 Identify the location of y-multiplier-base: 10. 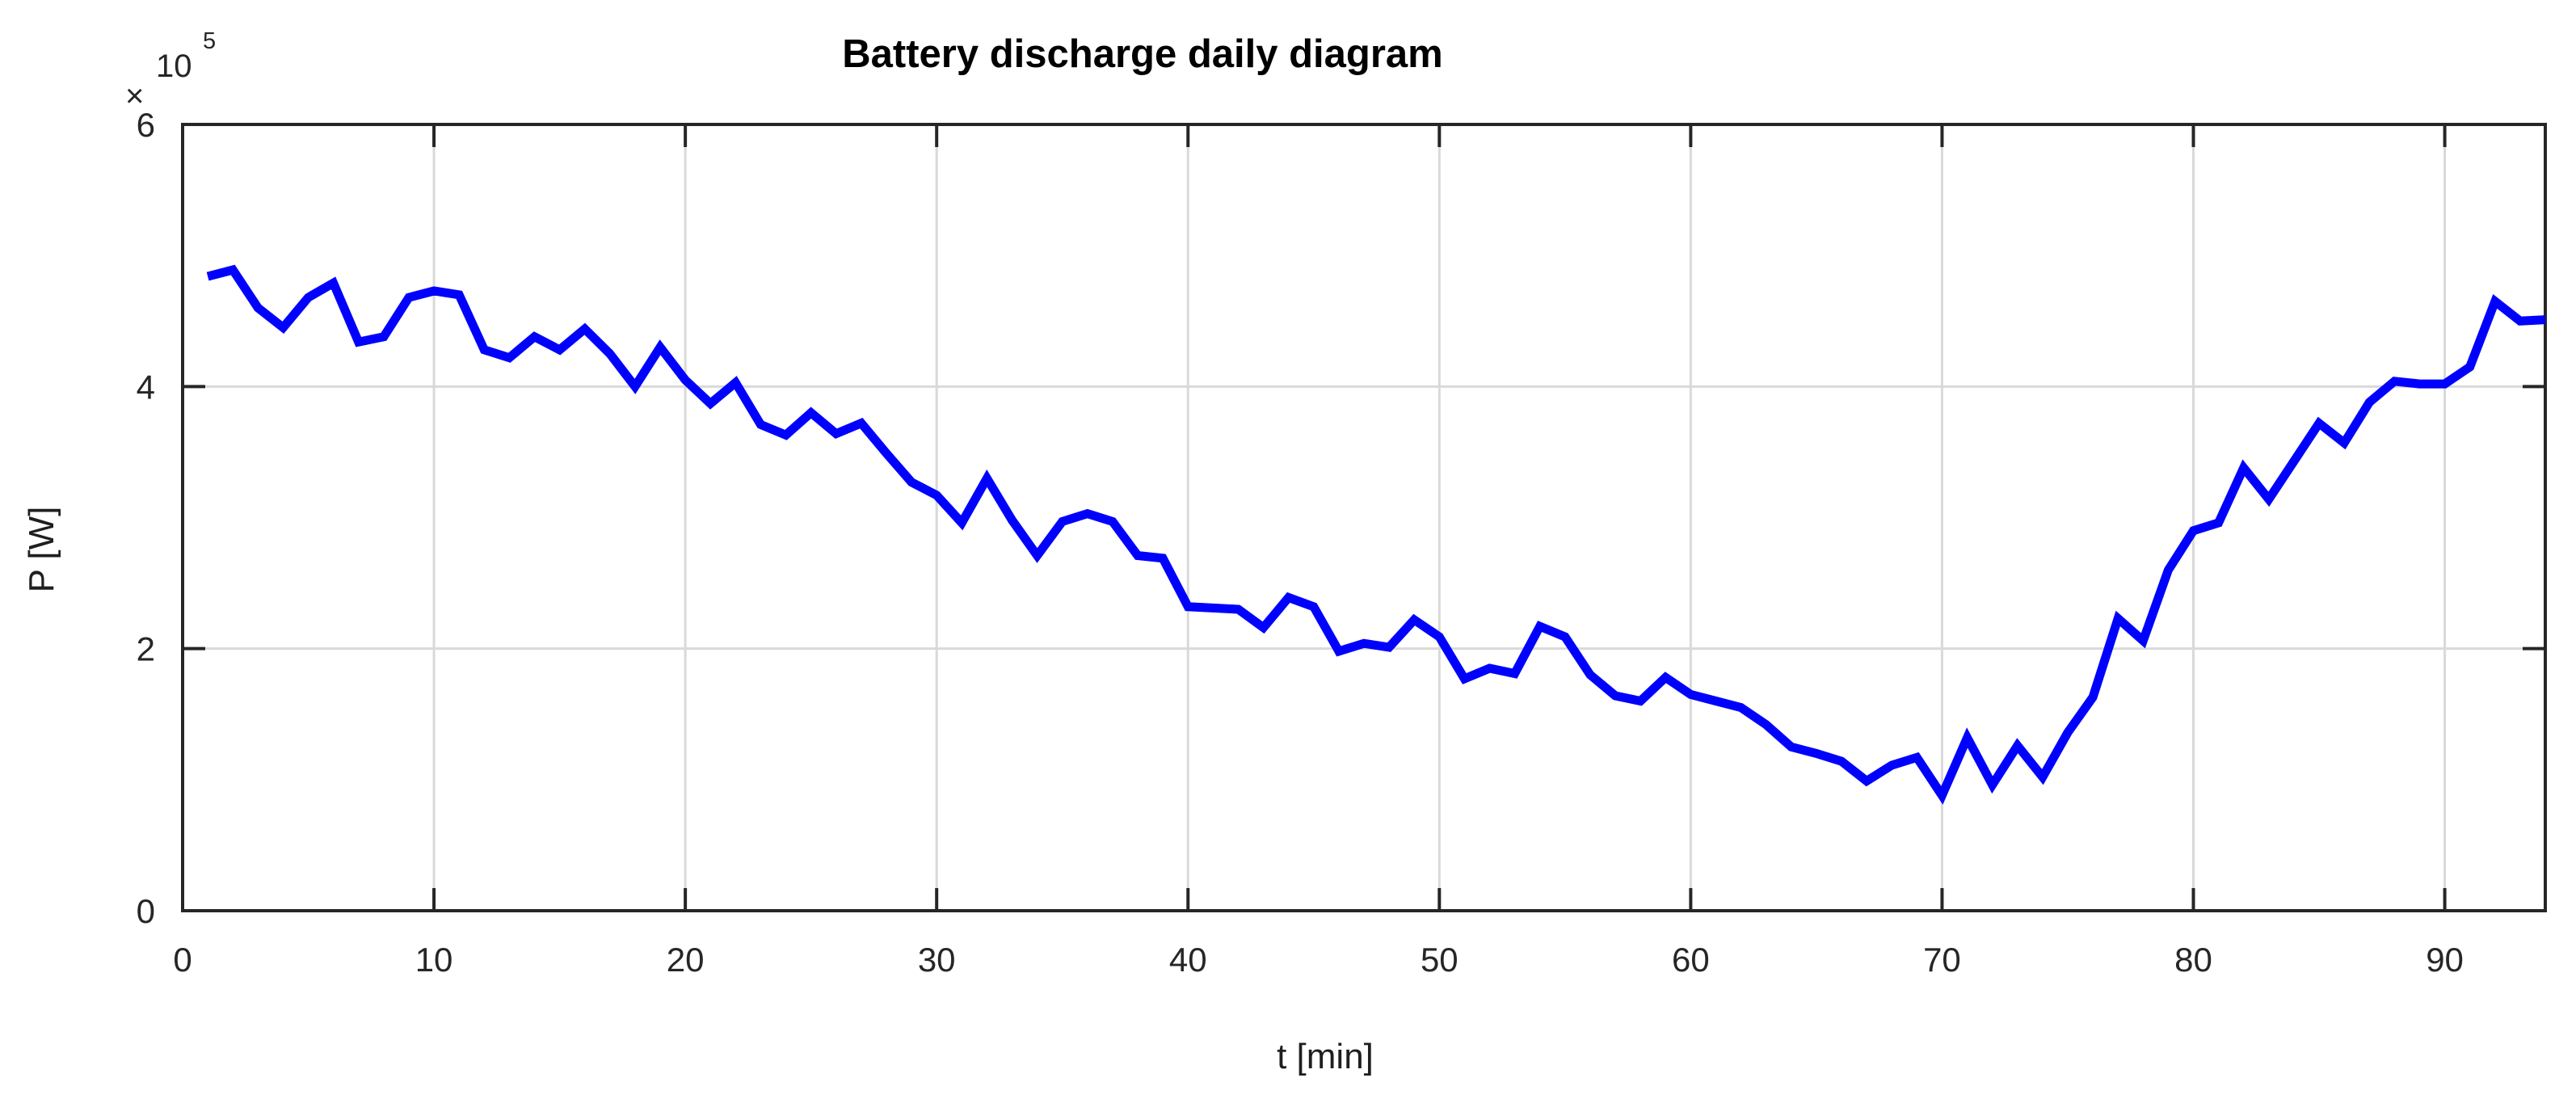
(174, 66).